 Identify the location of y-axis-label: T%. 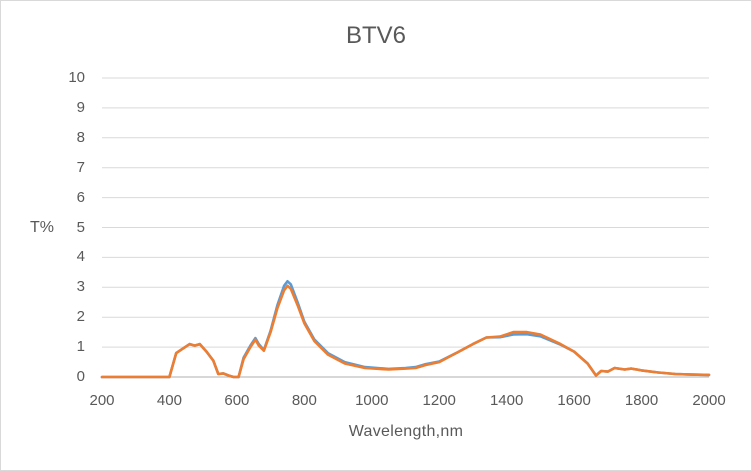
(42, 227).